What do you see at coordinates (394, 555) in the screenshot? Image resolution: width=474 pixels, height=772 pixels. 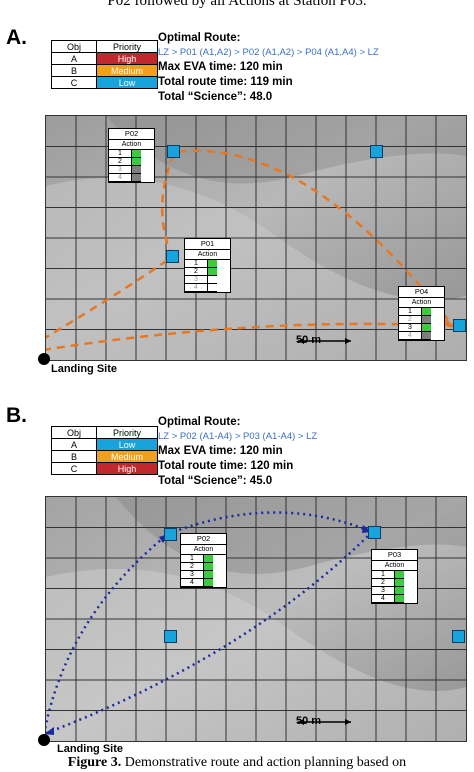 I see `station-name: P03` at bounding box center [394, 555].